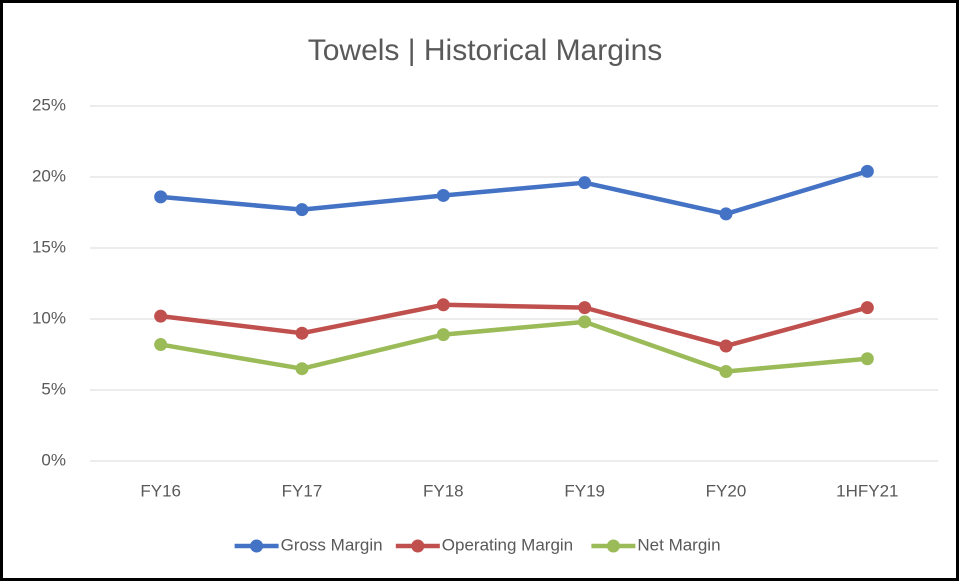 This screenshot has width=959, height=581. What do you see at coordinates (49, 175) in the screenshot?
I see `y-tick-label: 20%` at bounding box center [49, 175].